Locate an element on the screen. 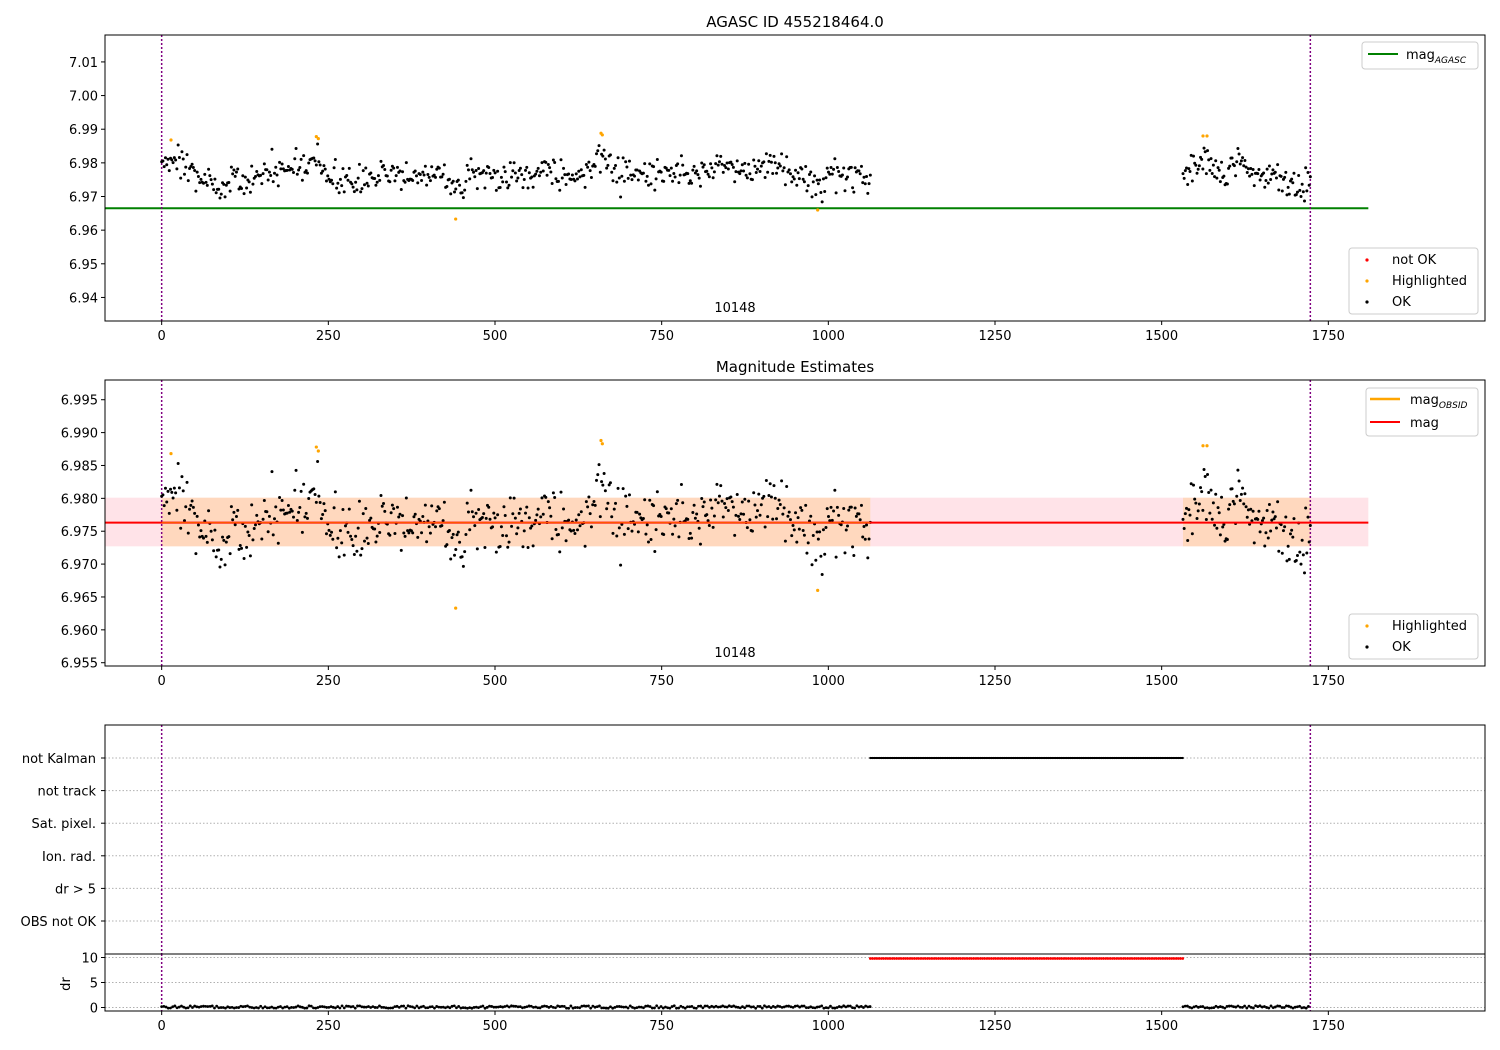 This screenshot has width=1500, height=1050. x-tick-label: 750 is located at coordinates (661, 1026).